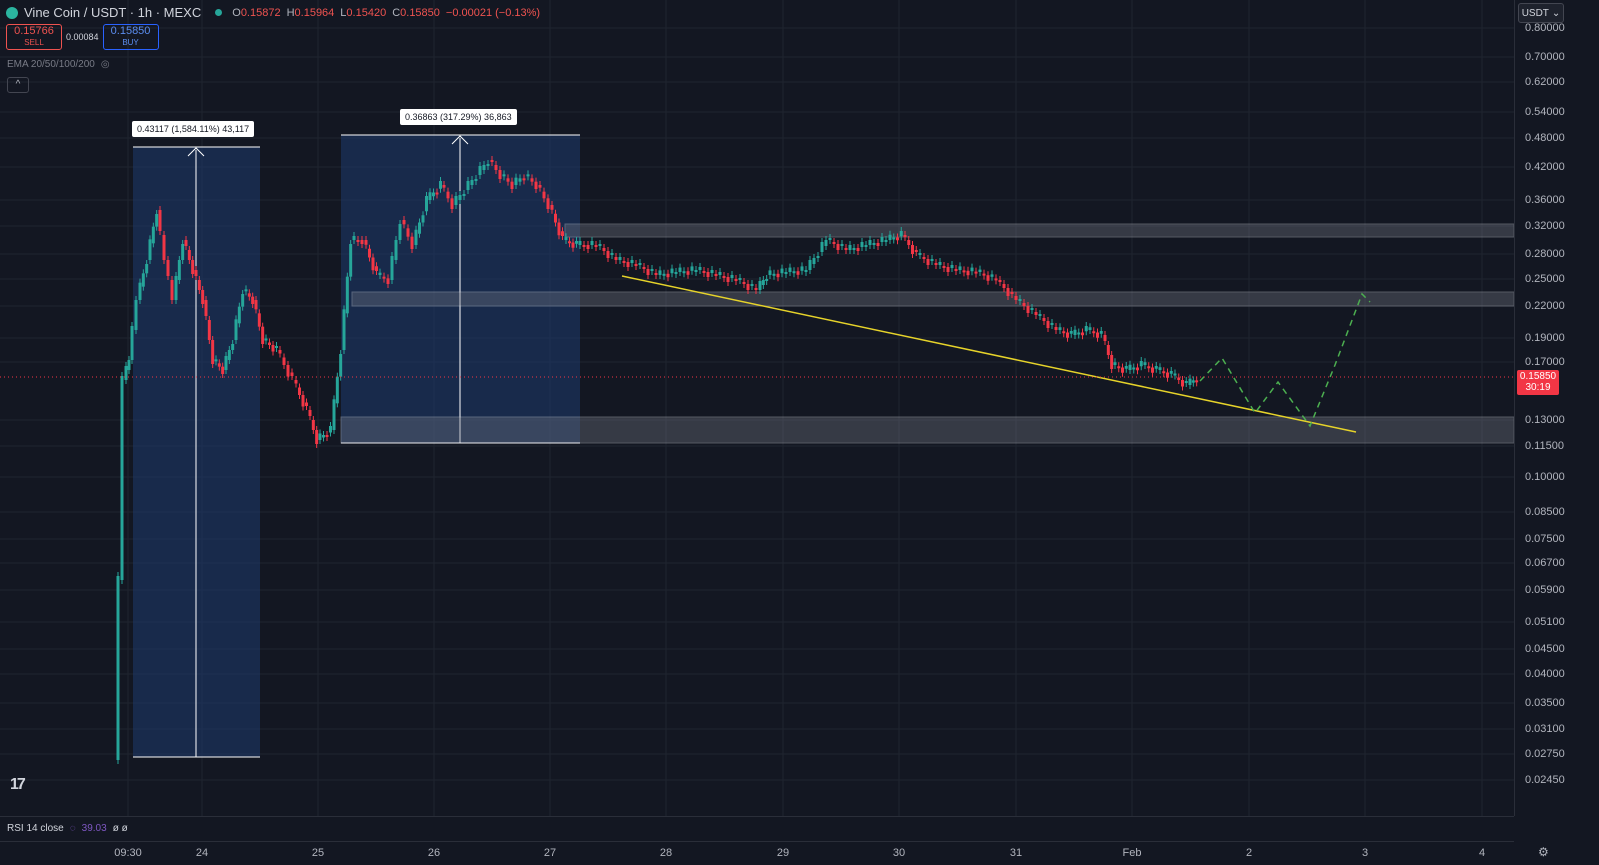  Describe the element at coordinates (757, 853) in the screenshot. I see `time-axis: 09:30 24 25 26 27 28 29 30 31 Feb 2 3 4` at that location.